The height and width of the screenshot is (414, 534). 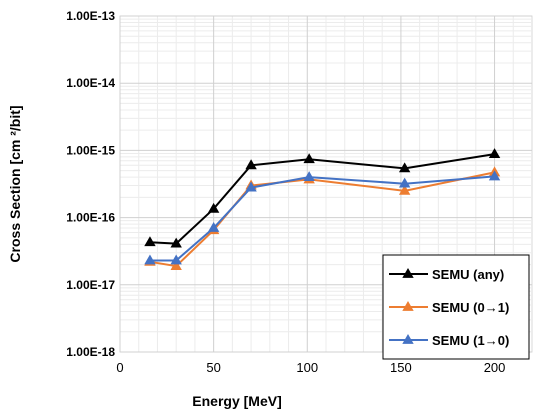 I want to click on y-tick-label: 1.00E-14, so click(x=90, y=83).